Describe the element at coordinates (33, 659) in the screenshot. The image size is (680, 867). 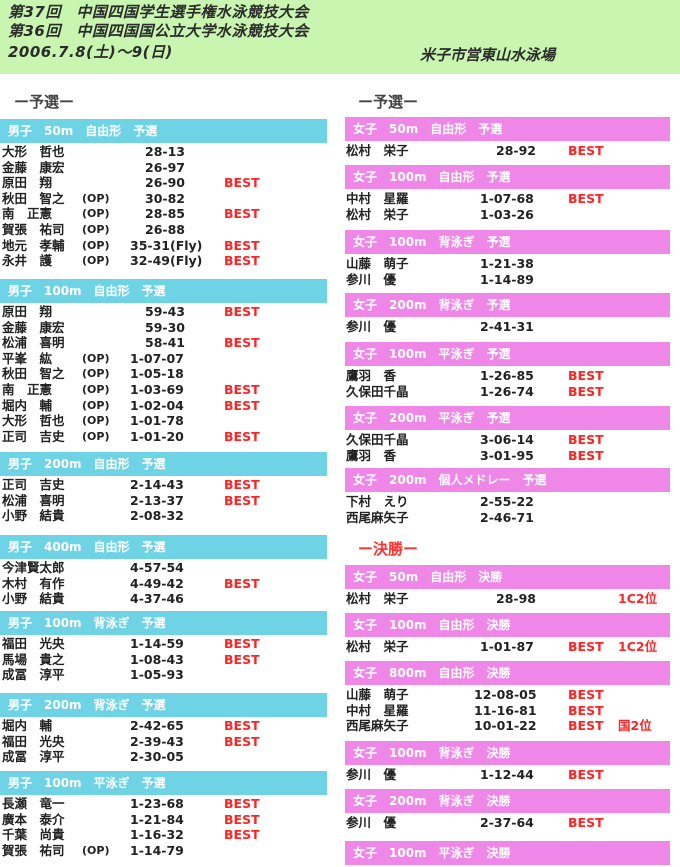
I see `swimmer-name: 馬場 貴之` at that location.